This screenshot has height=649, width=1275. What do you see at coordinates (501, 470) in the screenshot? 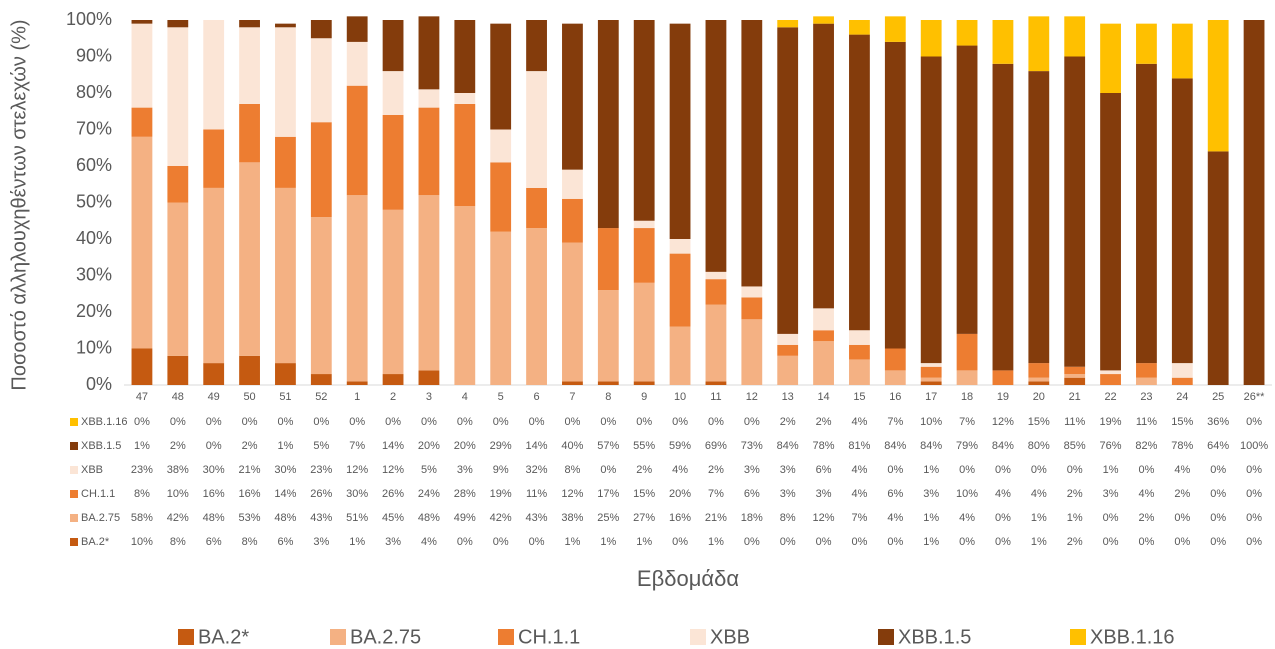
I see `table-cell: 9%` at bounding box center [501, 470].